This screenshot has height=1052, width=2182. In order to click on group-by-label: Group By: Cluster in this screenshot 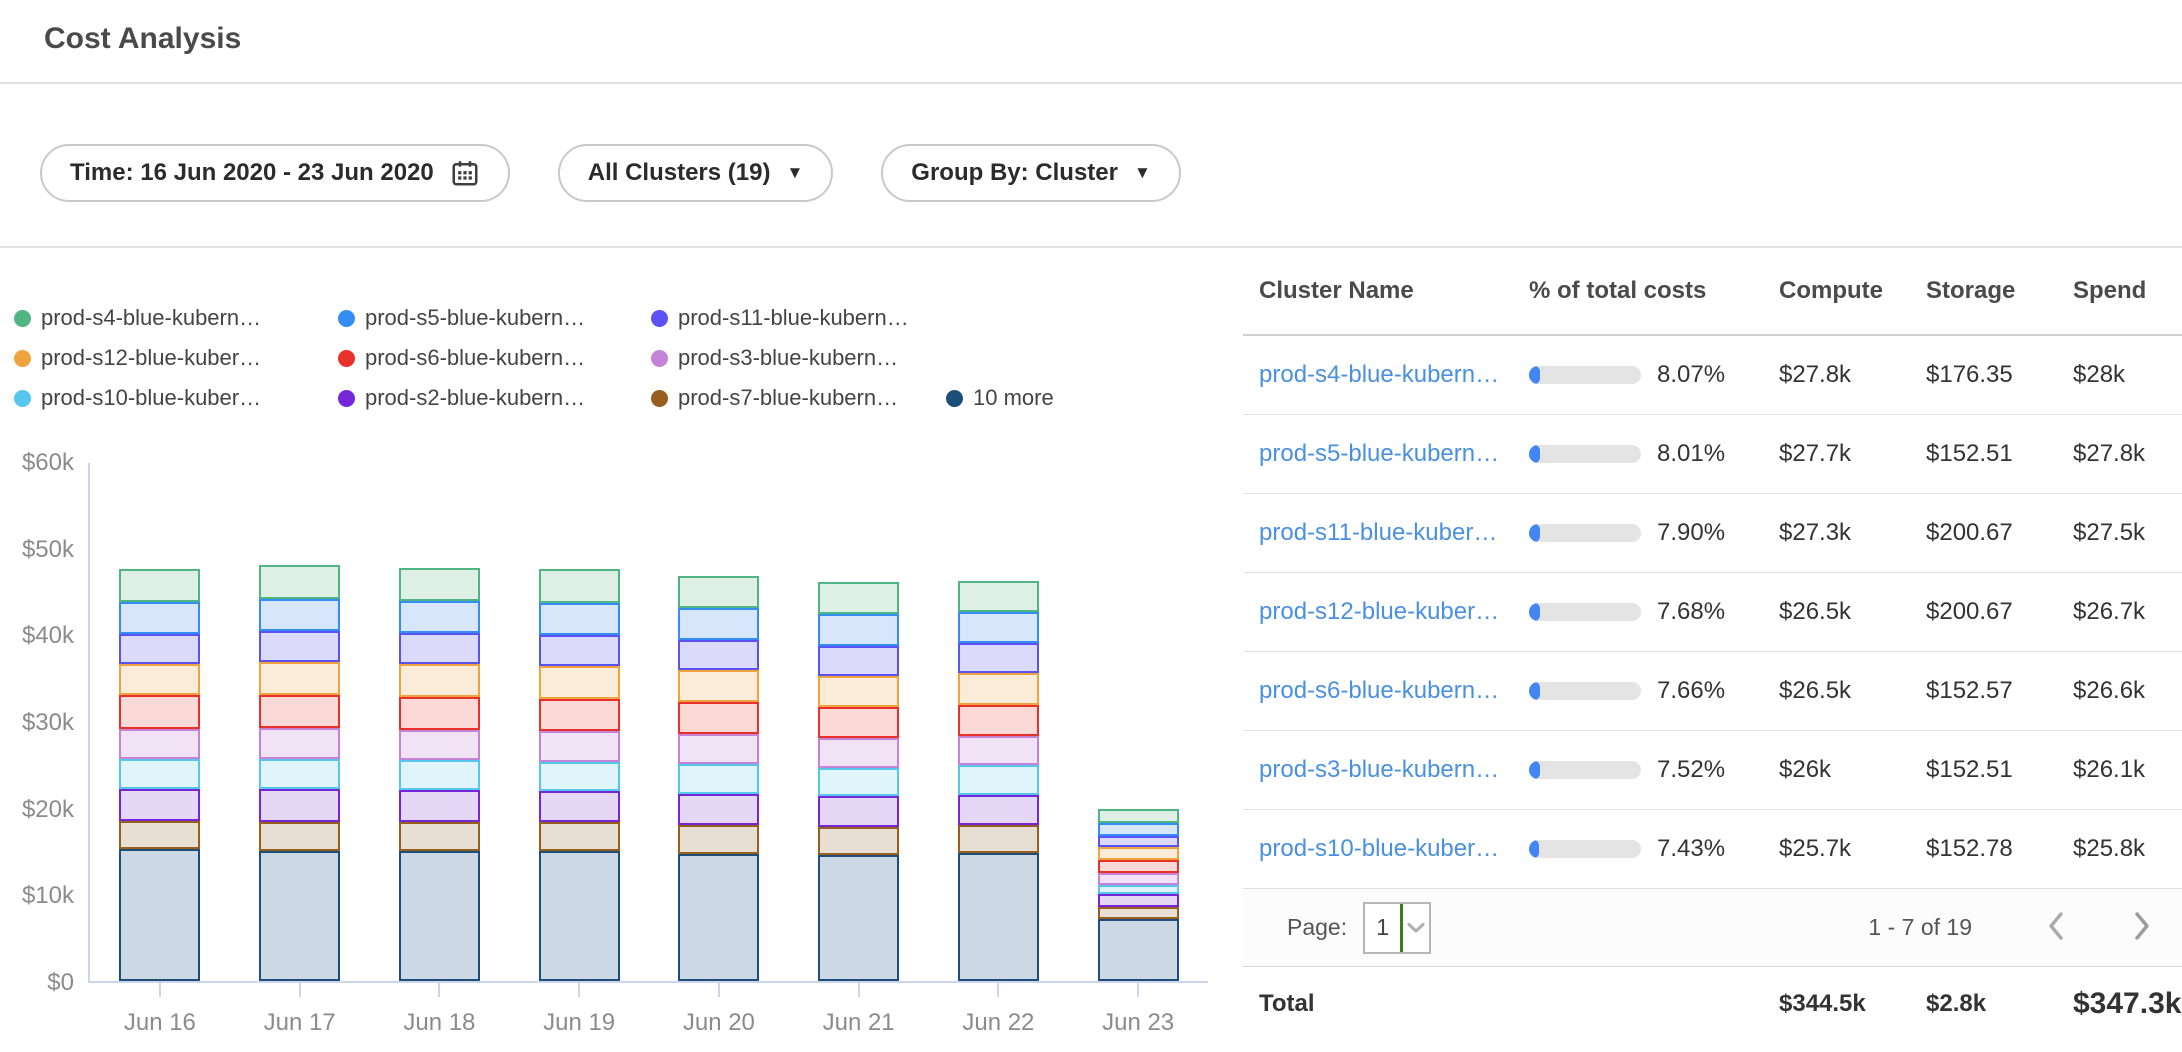, I will do `click(1014, 172)`.